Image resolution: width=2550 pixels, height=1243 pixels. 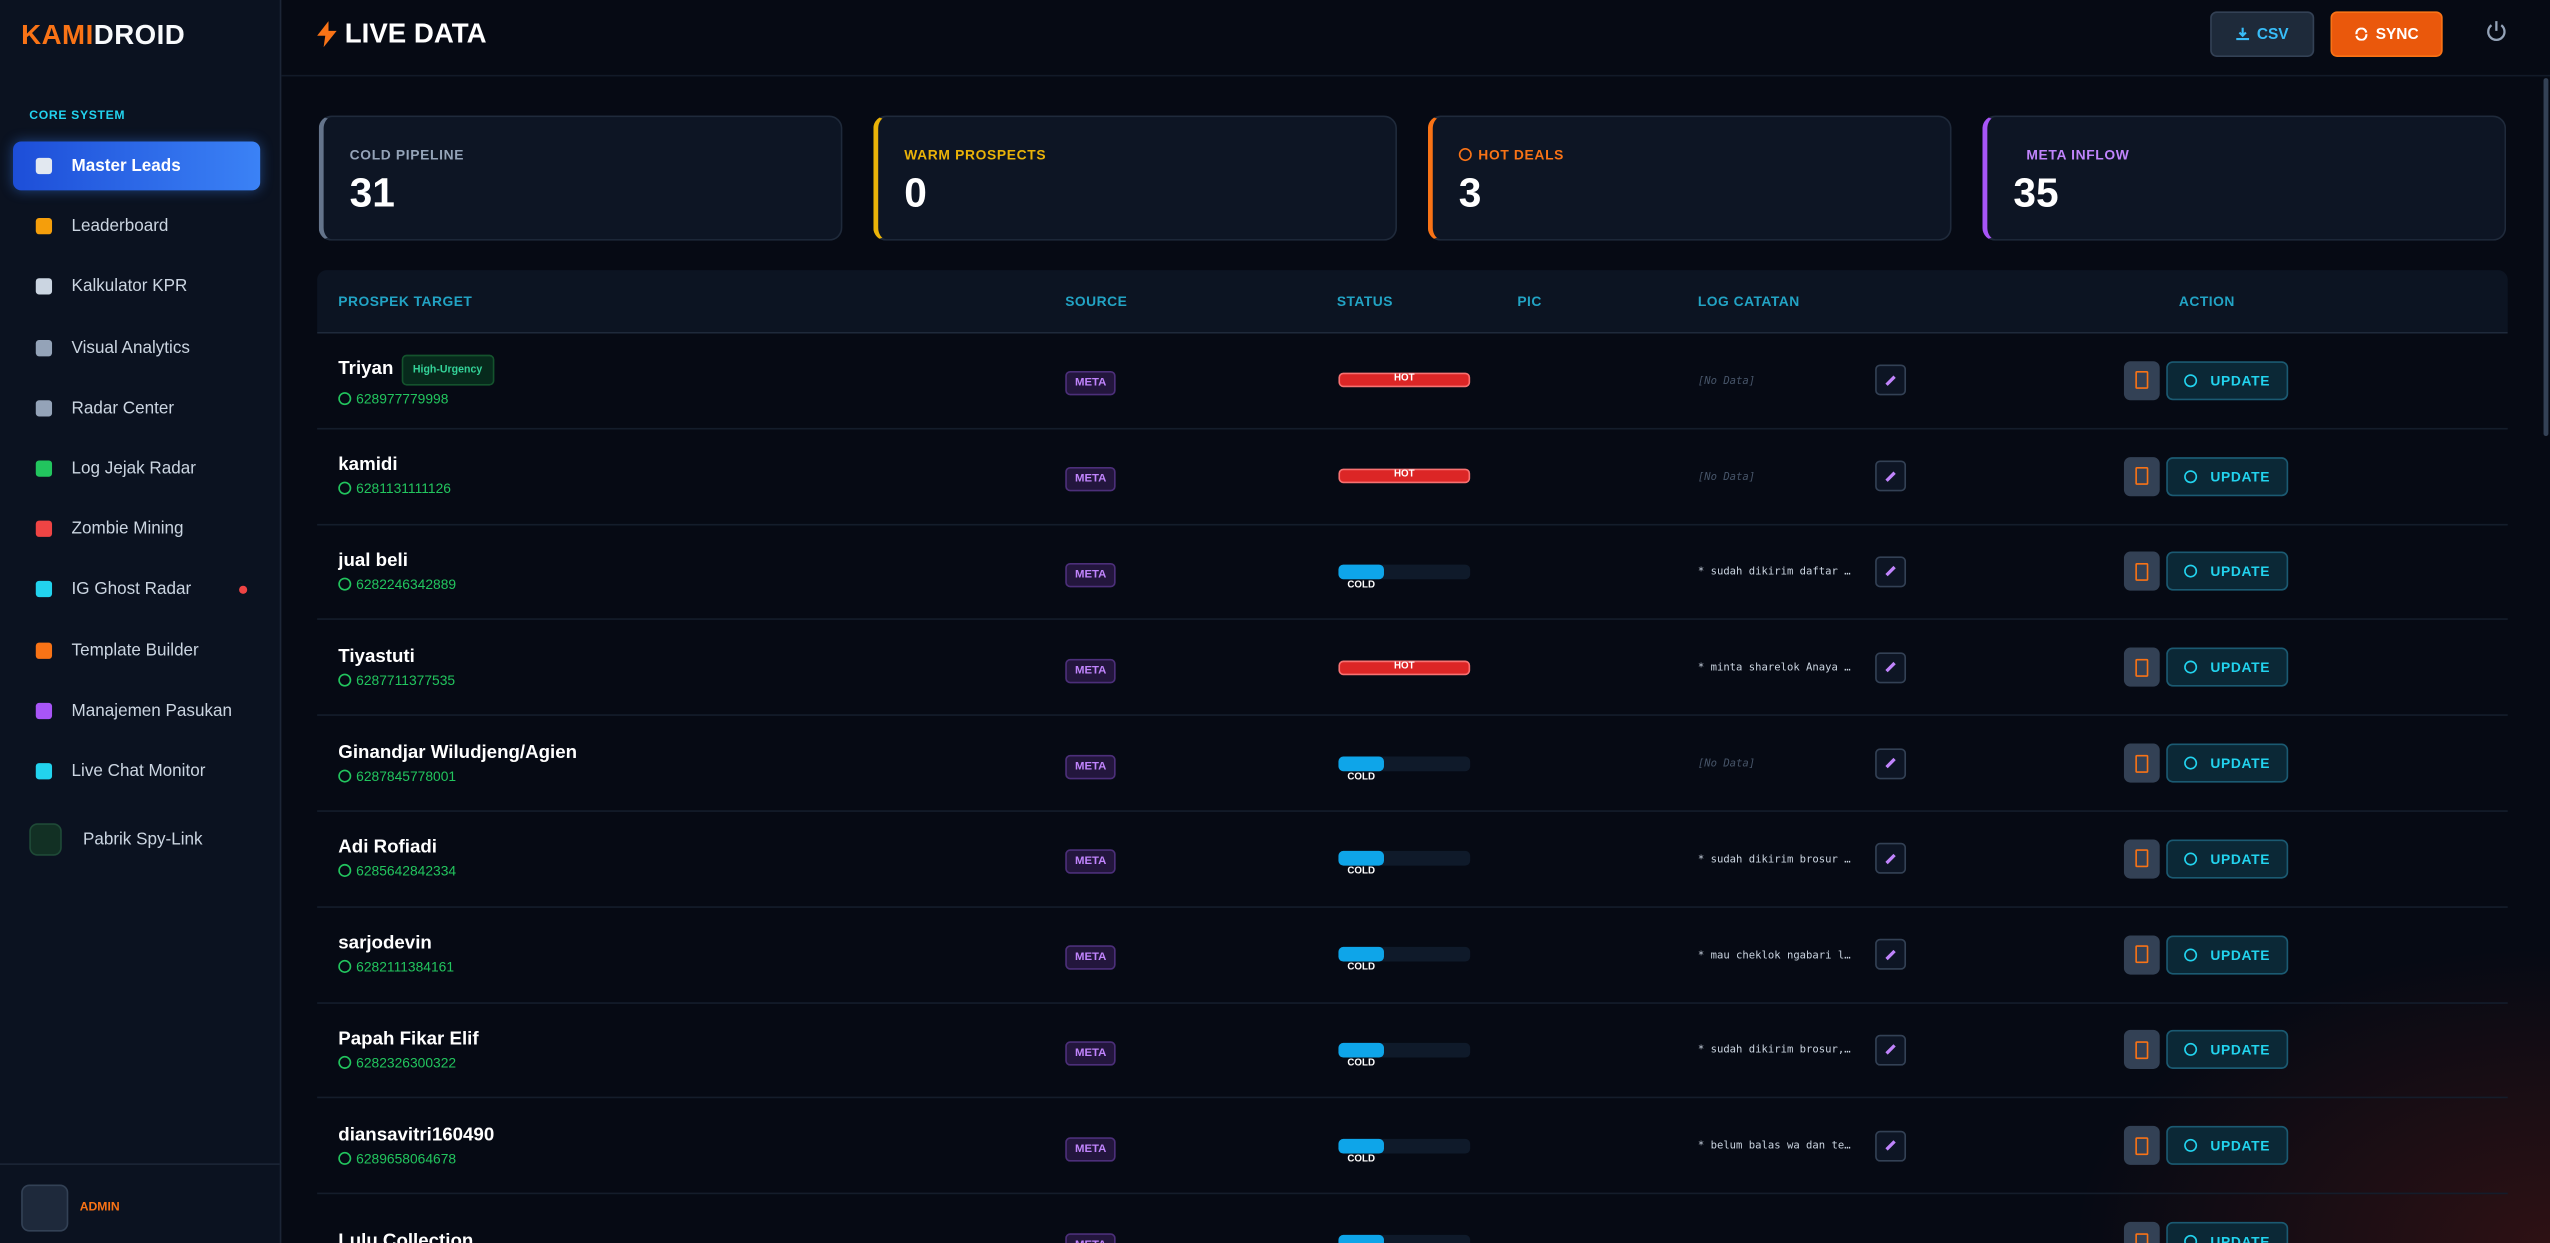 I want to click on csv-button: CSV, so click(x=2262, y=34).